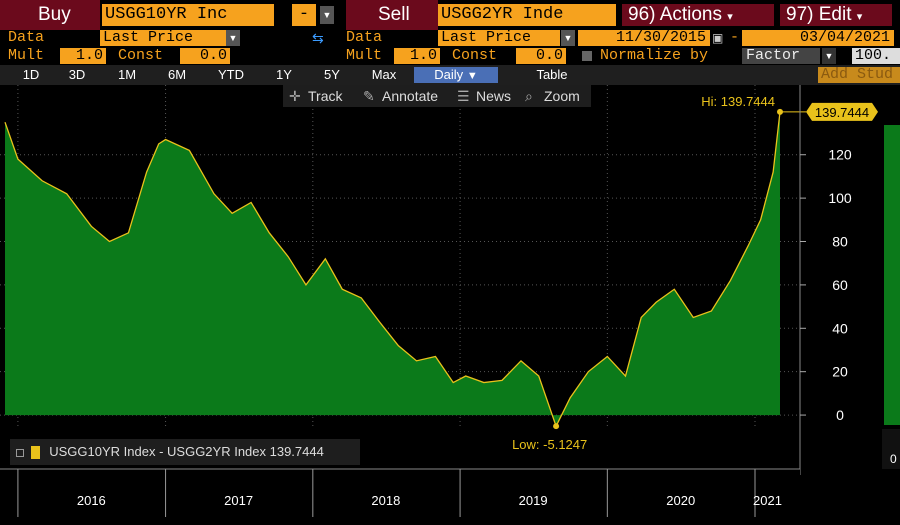  I want to click on x-tick-label-2019: 2019, so click(533, 500).